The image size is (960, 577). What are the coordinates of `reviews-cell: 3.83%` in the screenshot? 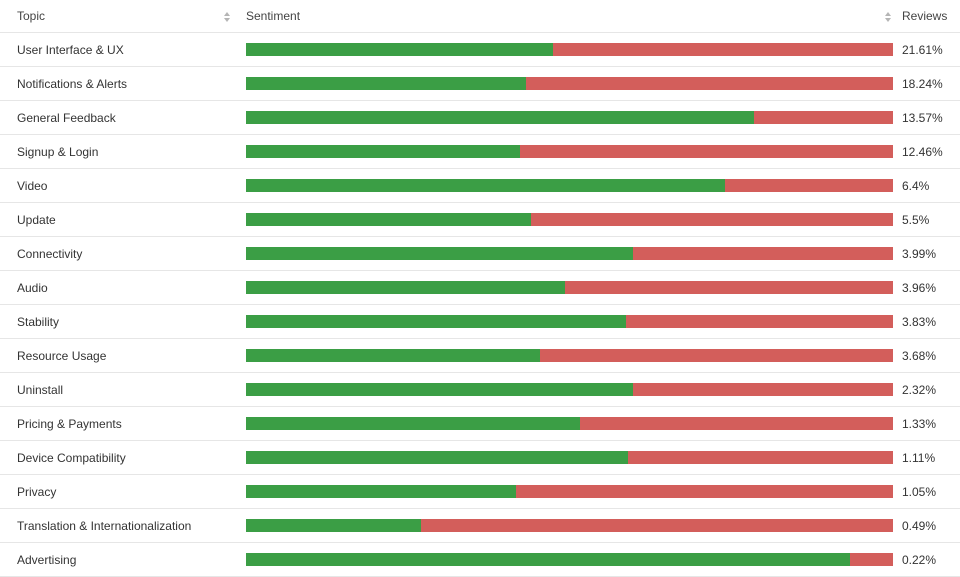 It's located at (931, 321).